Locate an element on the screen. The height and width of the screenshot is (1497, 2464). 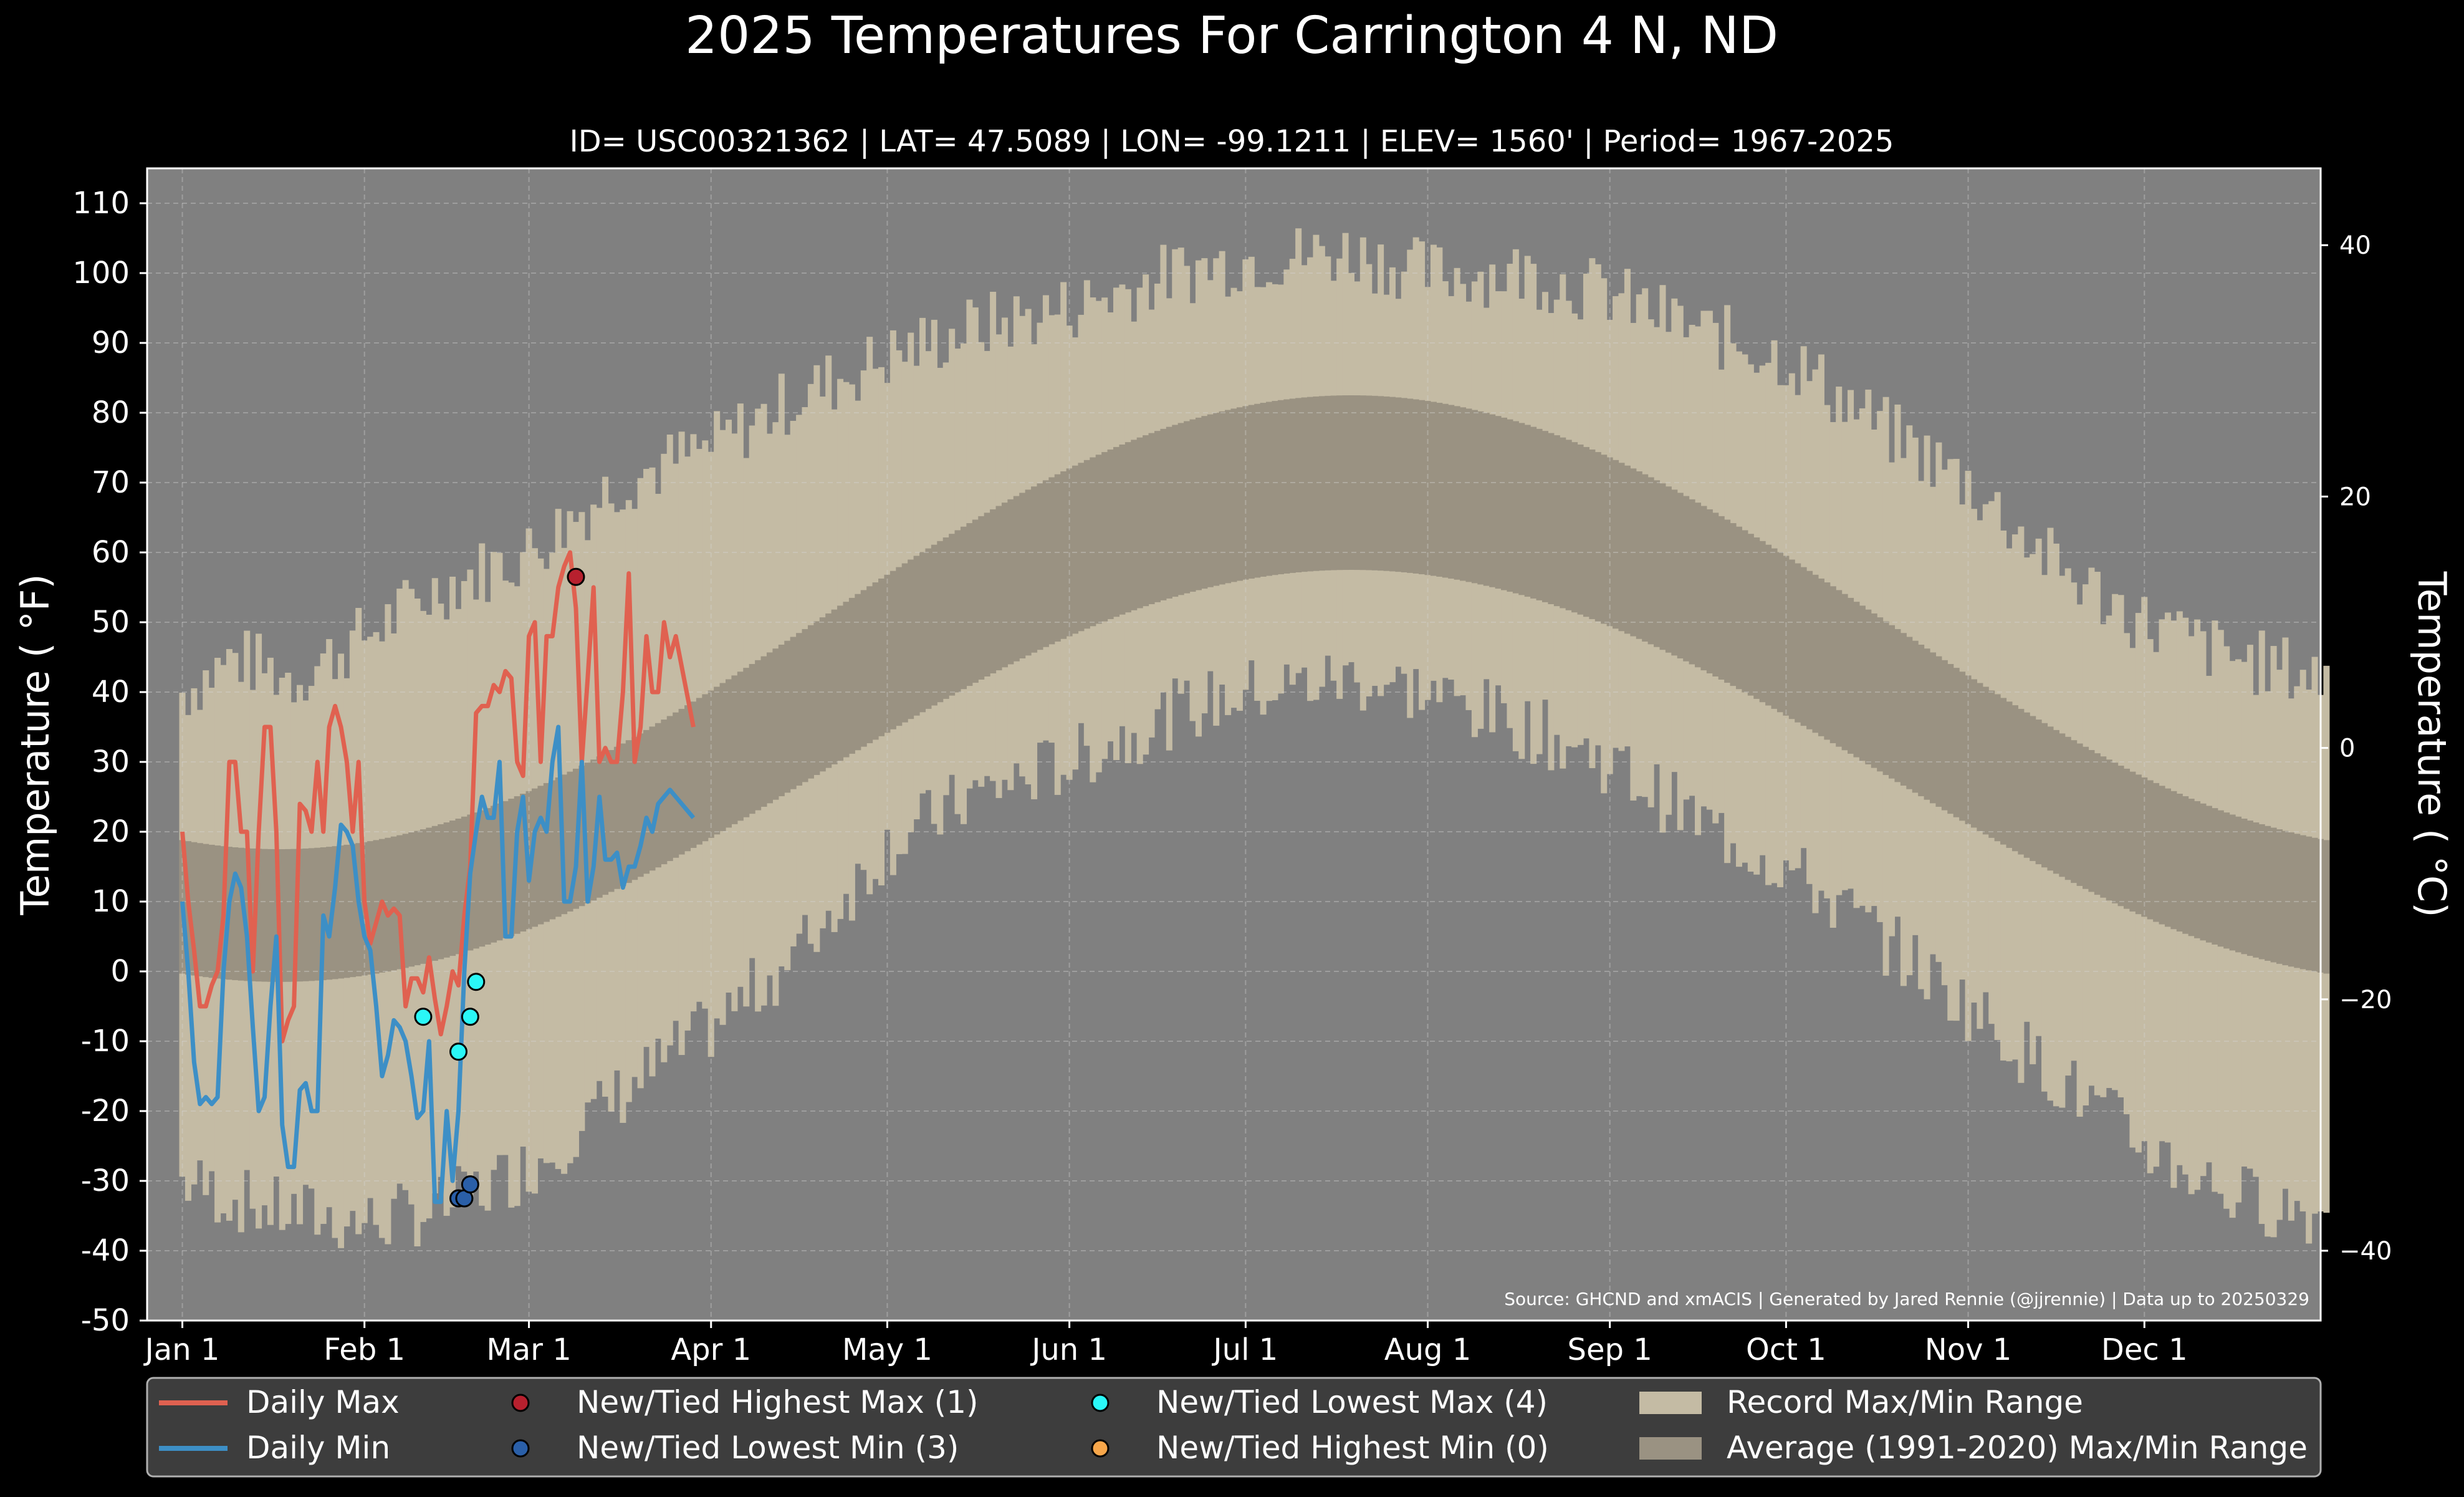
legend-box is located at coordinates (1234, 1427).